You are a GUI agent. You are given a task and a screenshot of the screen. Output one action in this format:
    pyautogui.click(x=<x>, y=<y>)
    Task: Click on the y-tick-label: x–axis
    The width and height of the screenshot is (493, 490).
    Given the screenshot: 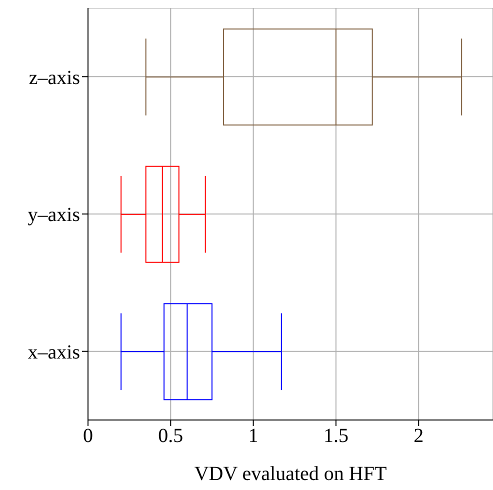 What is the action you would take?
    pyautogui.click(x=54, y=352)
    